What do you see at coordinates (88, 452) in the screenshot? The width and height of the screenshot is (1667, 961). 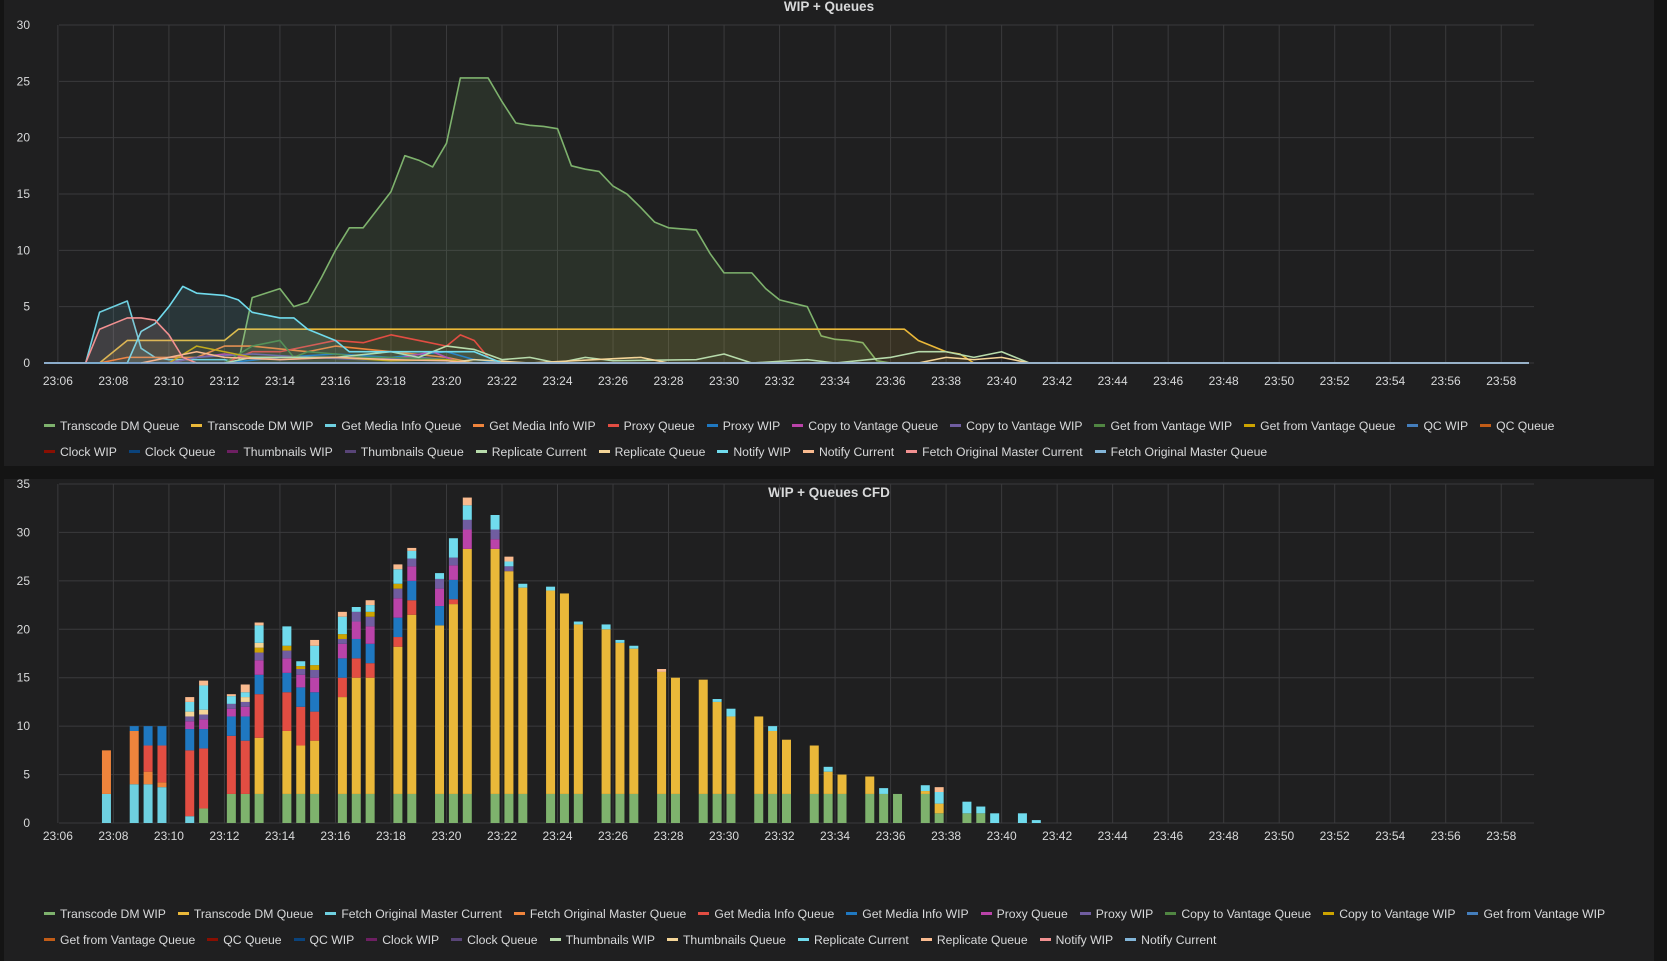 I see `legend-label: Clock WIP` at bounding box center [88, 452].